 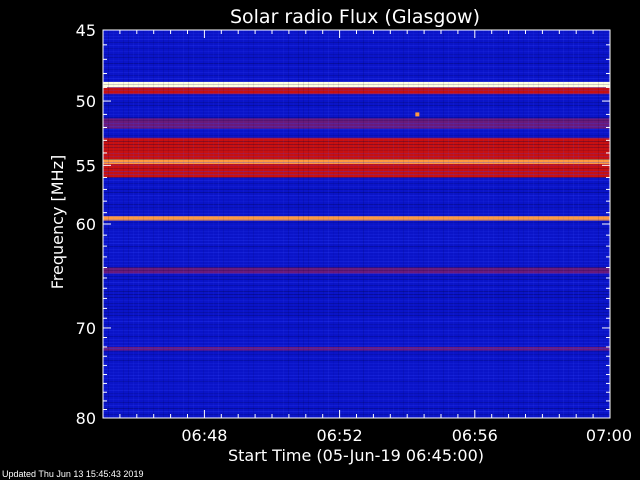 I want to click on x-tick-label: 06:48, so click(x=204, y=435).